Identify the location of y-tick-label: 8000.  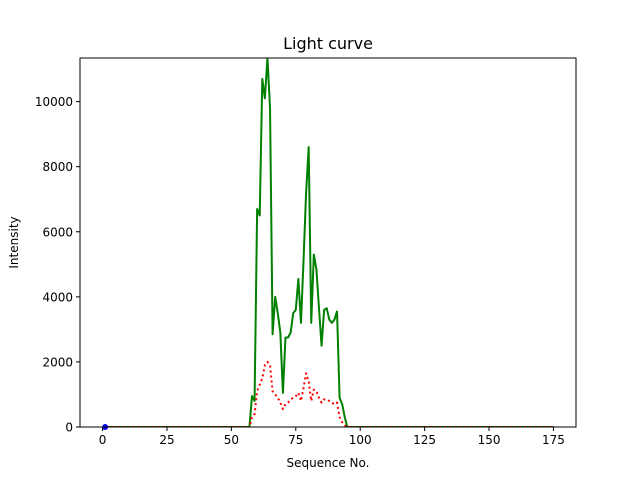
(57, 167).